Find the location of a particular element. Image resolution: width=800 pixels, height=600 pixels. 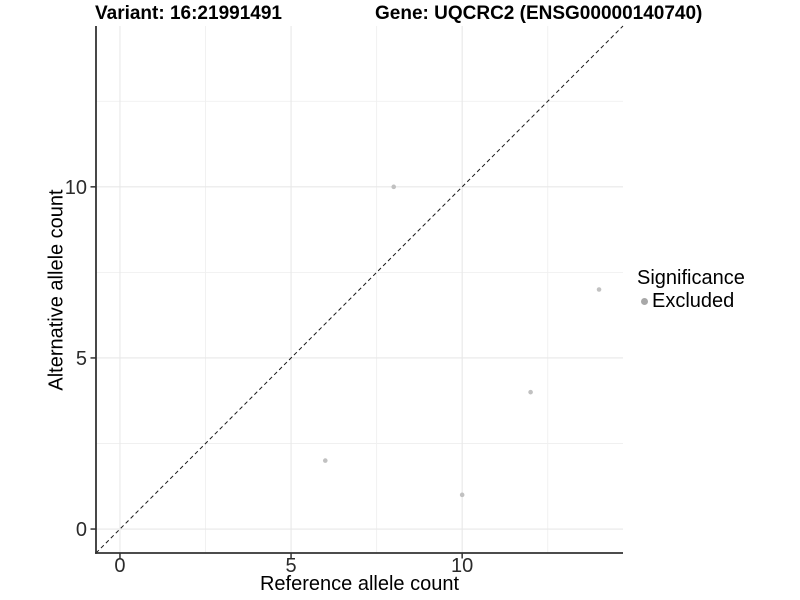

legend: Significance Excluded is located at coordinates (691, 290).